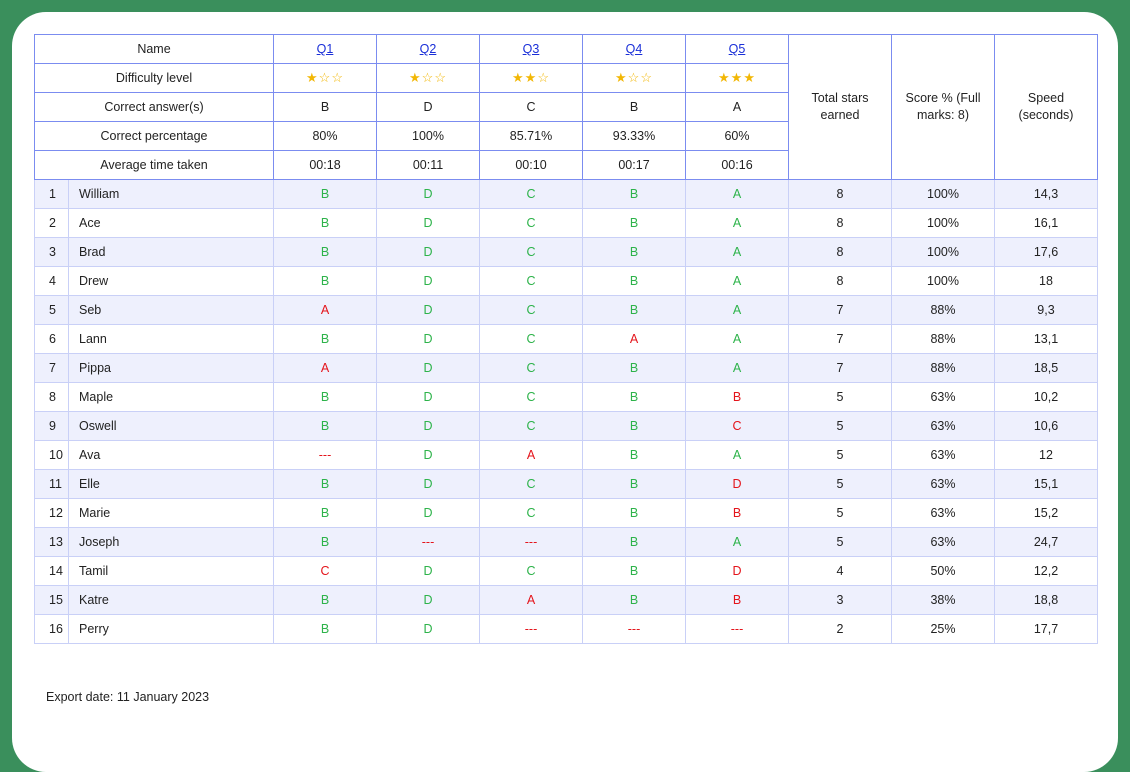 This screenshot has width=1130, height=772. I want to click on q2-header: Q2, so click(428, 49).